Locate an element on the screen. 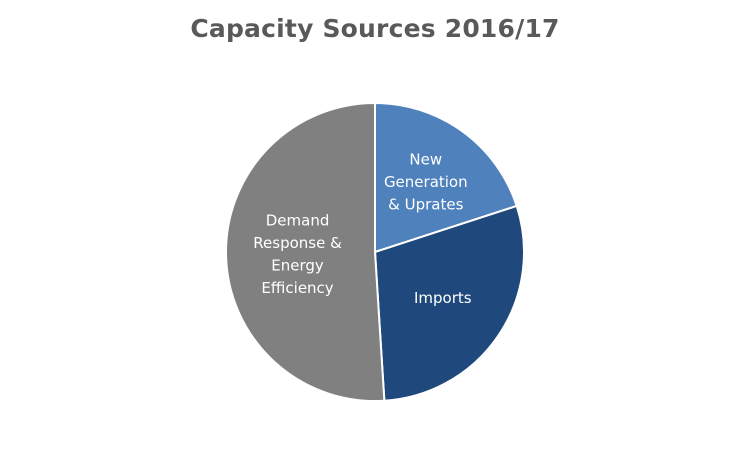 The width and height of the screenshot is (750, 449). pie-slice-demand-response-energy-efficiency is located at coordinates (305, 252).